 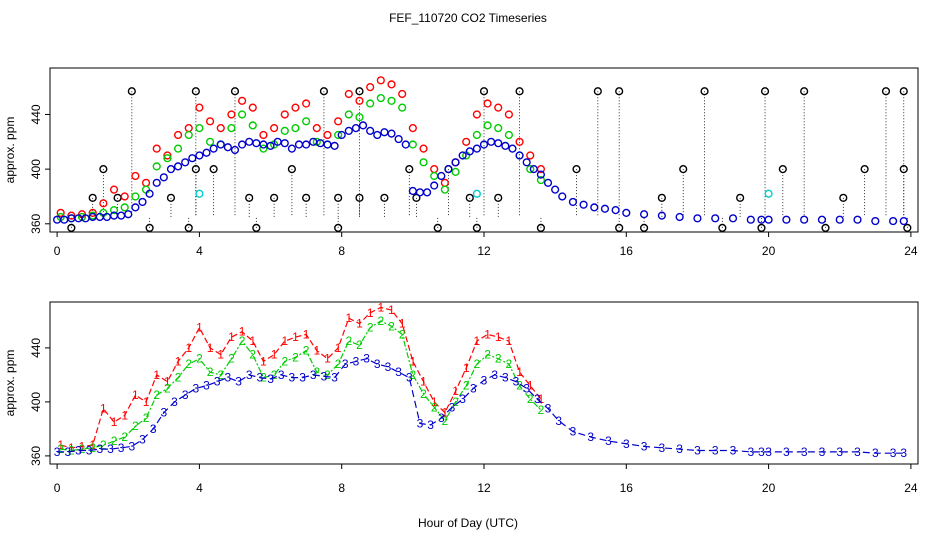 I want to click on x-tick-label: 4, so click(x=199, y=488).